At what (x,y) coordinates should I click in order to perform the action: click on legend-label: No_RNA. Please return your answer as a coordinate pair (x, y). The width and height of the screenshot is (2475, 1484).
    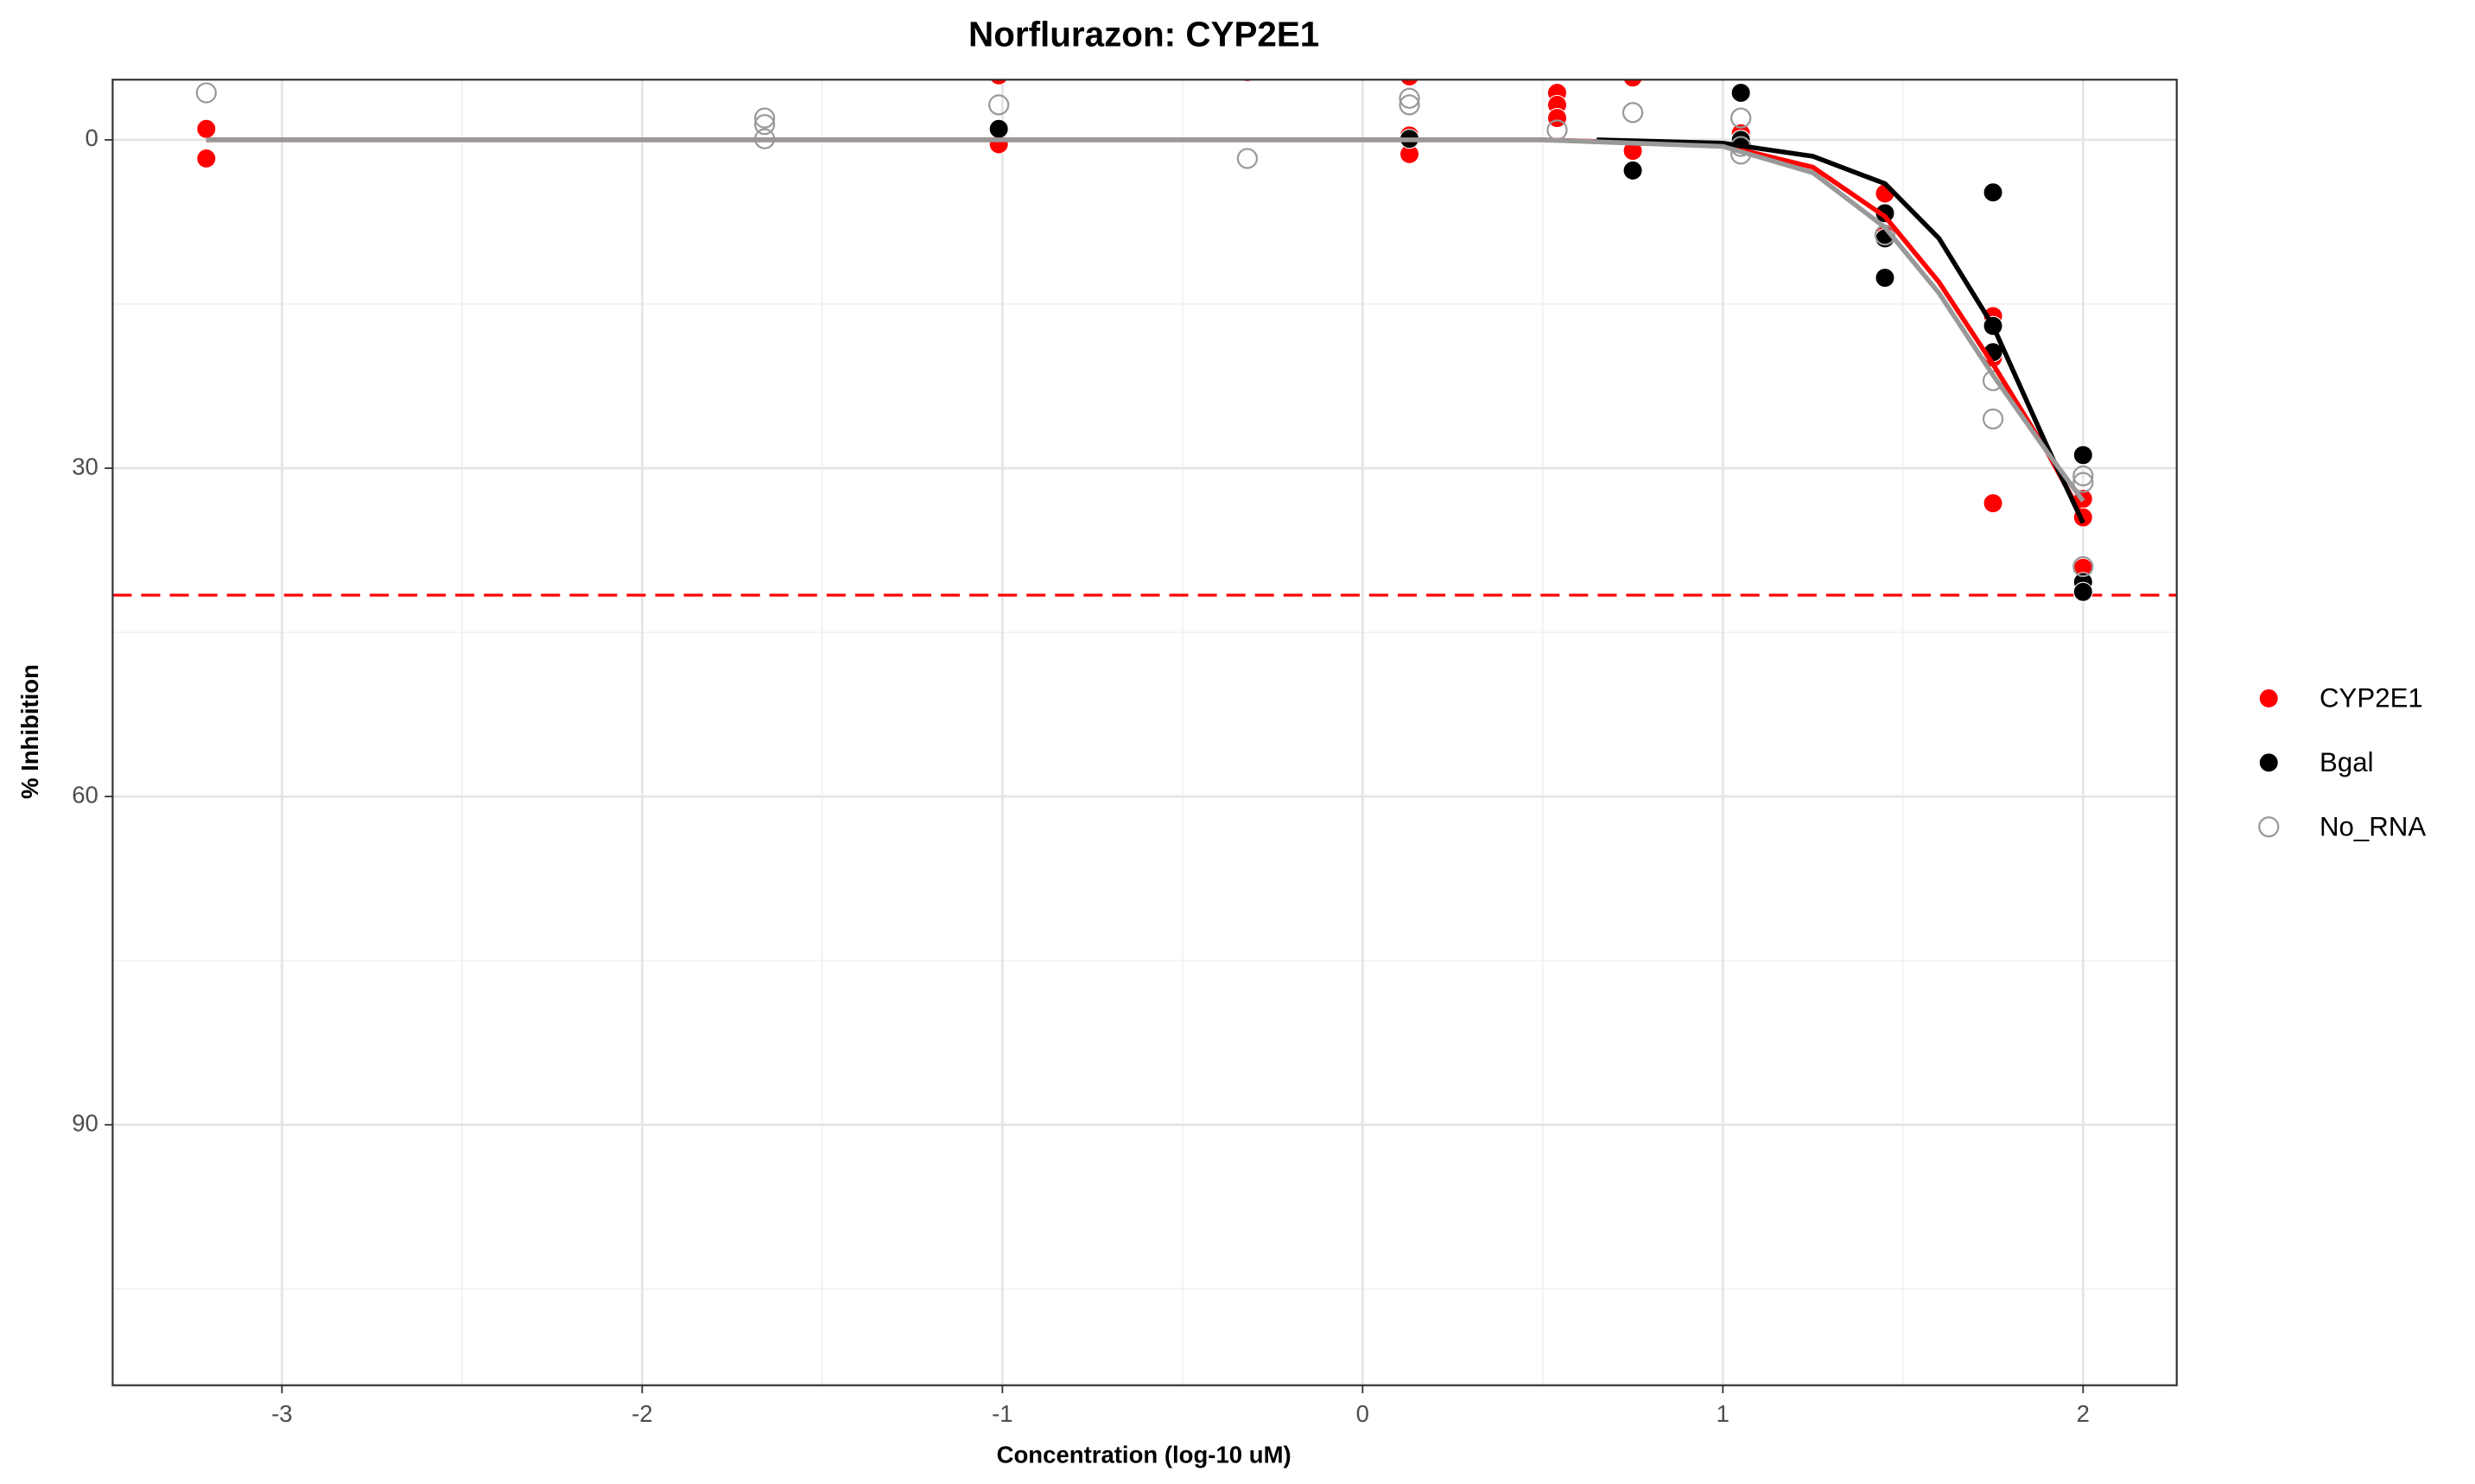
    Looking at the image, I should click on (2373, 826).